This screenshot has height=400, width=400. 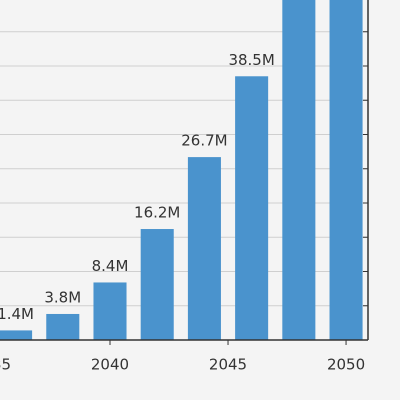 I want to click on x-tick-label: 2040, so click(x=110, y=365).